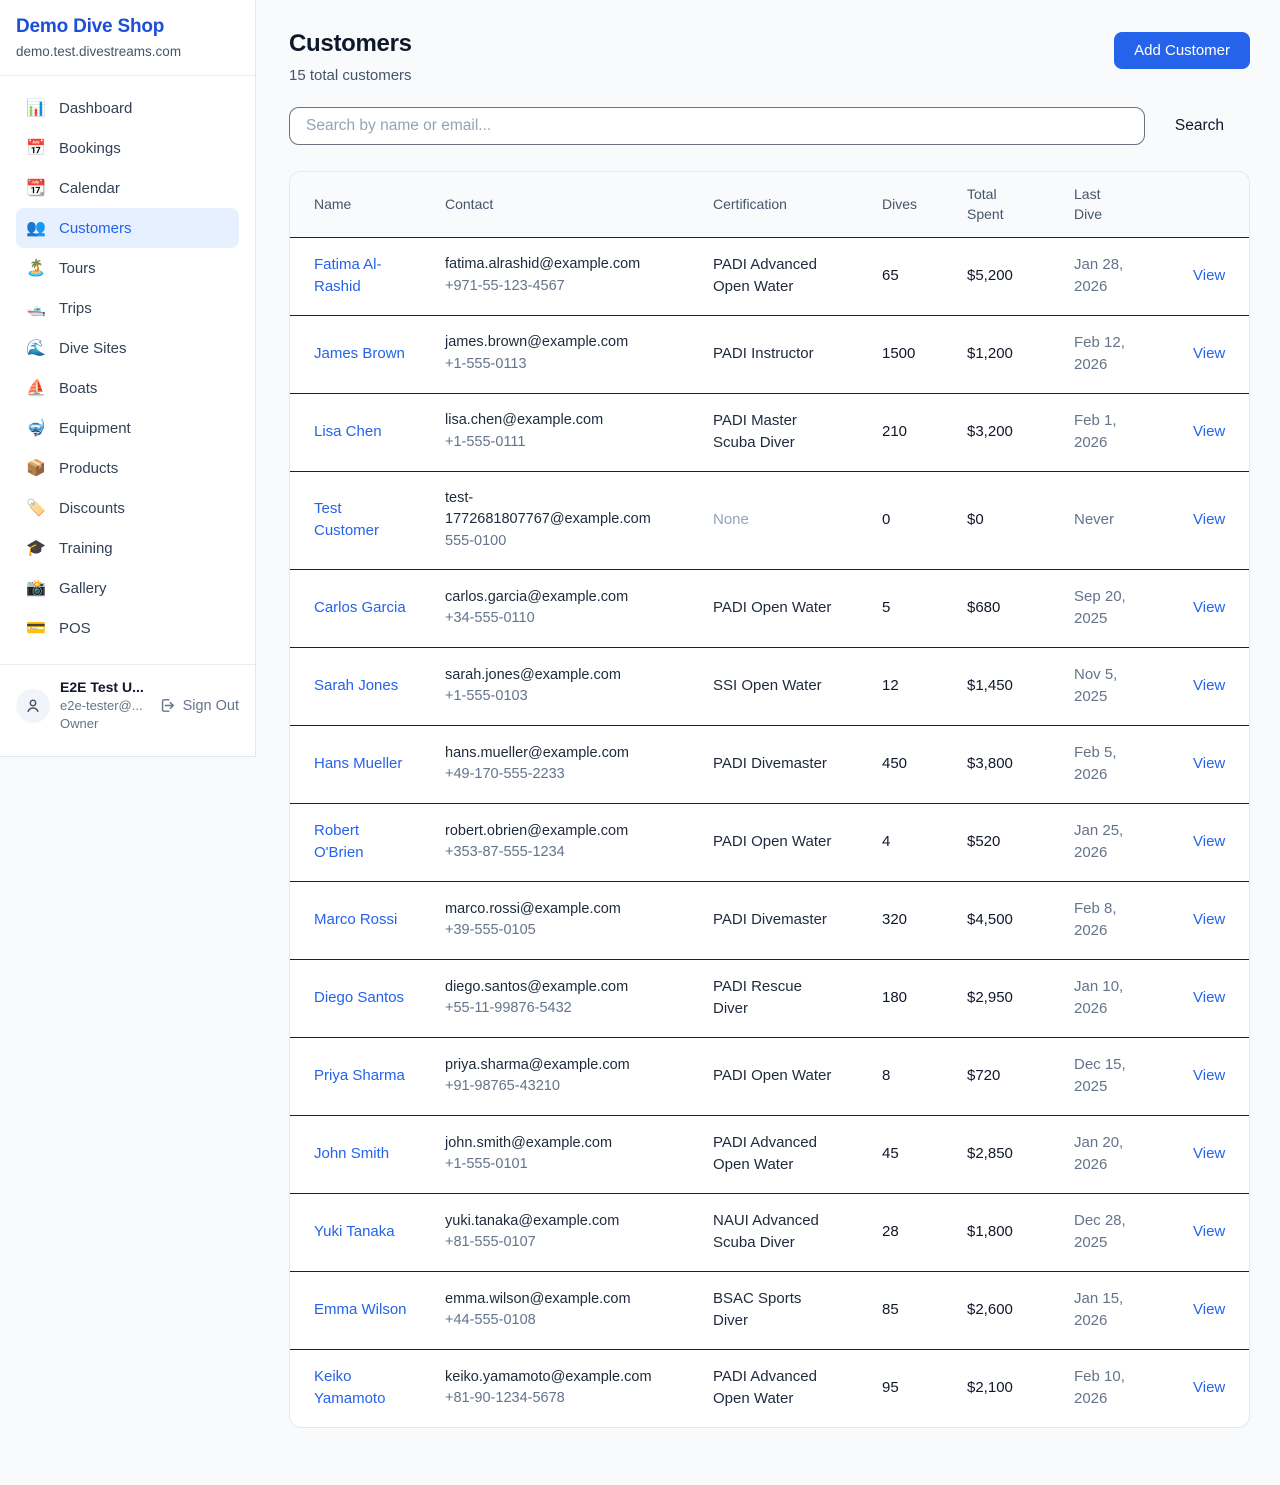  What do you see at coordinates (717, 126) in the screenshot?
I see `search-input` at bounding box center [717, 126].